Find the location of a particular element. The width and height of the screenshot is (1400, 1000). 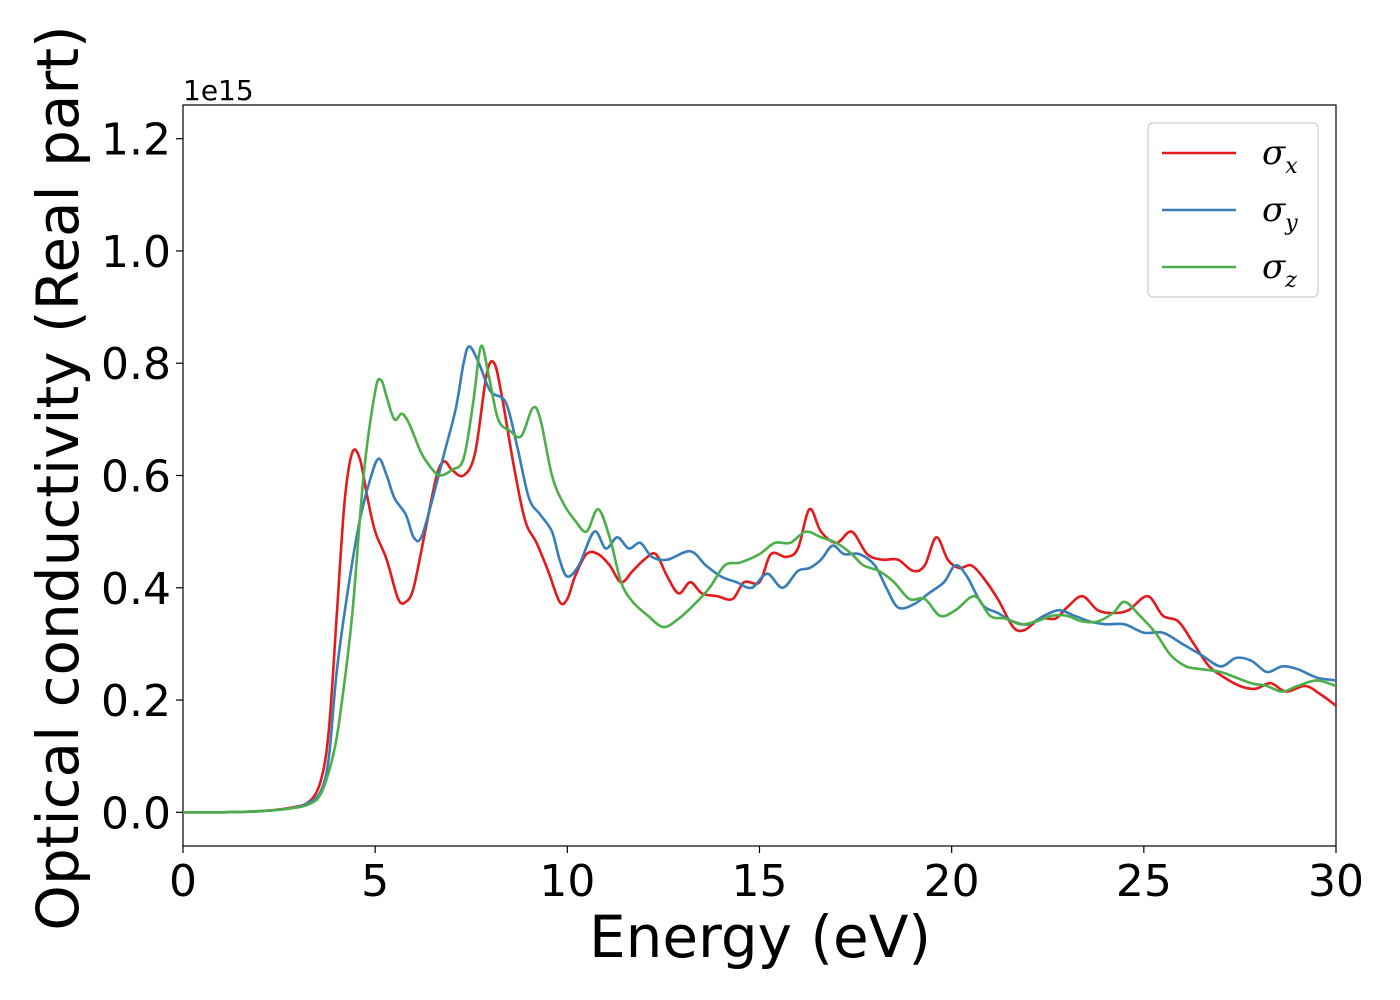

y-tick-label: 0.8 is located at coordinates (136, 364).